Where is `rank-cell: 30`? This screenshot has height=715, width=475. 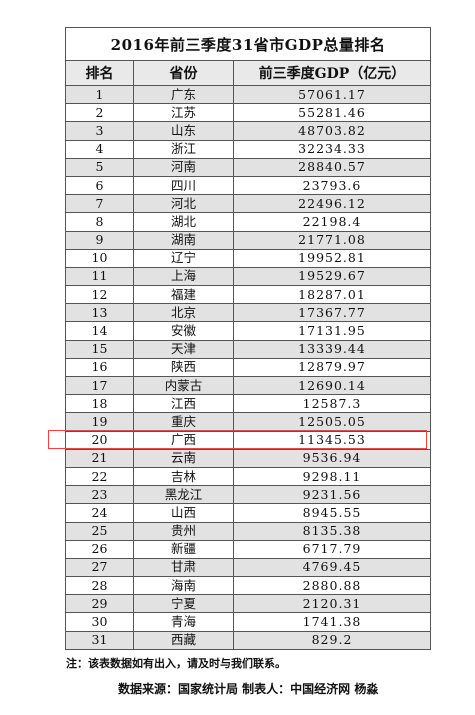
rank-cell: 30 is located at coordinates (99, 622).